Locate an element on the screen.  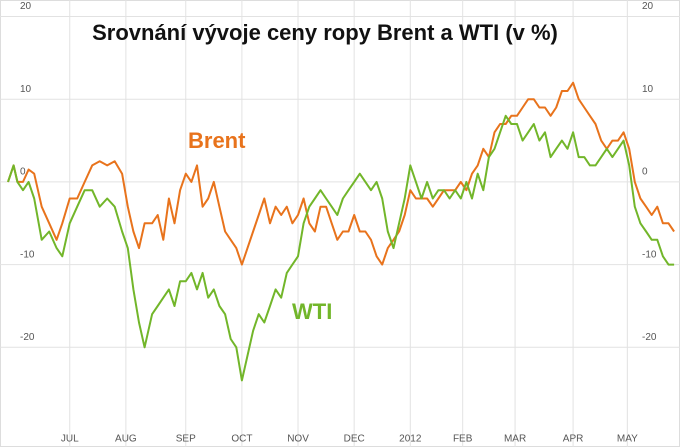
x-tick-label: SEP is located at coordinates (186, 439).